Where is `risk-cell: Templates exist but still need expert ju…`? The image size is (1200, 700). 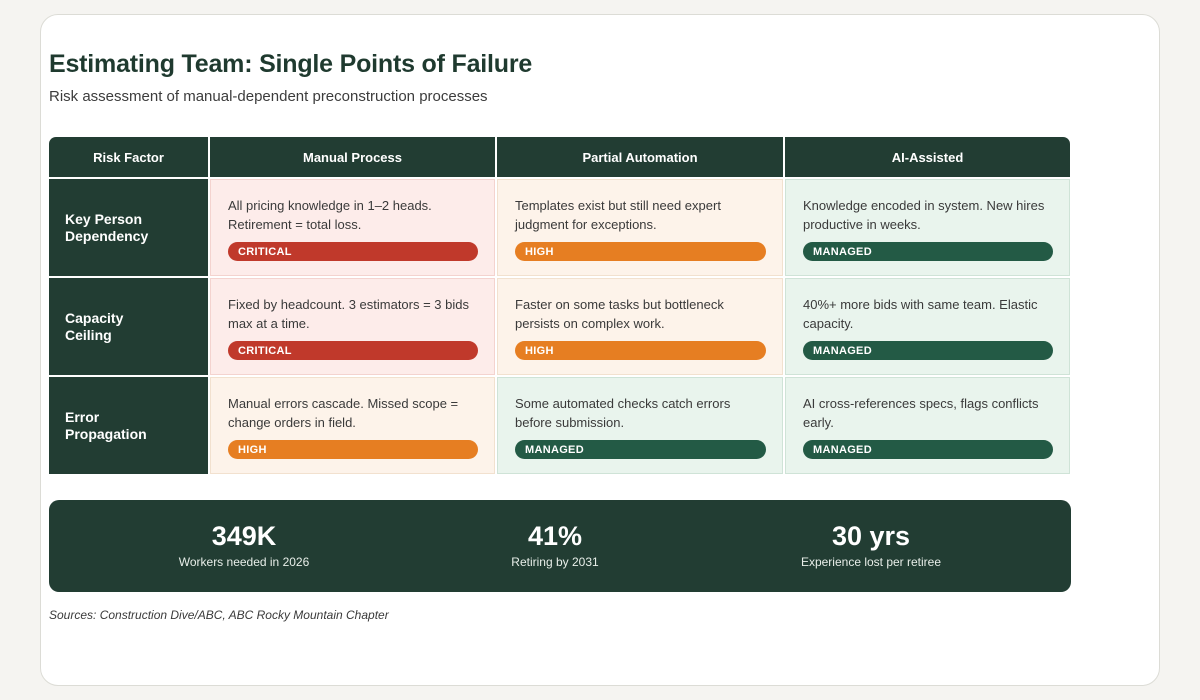
risk-cell: Templates exist but still need expert ju… is located at coordinates (640, 227).